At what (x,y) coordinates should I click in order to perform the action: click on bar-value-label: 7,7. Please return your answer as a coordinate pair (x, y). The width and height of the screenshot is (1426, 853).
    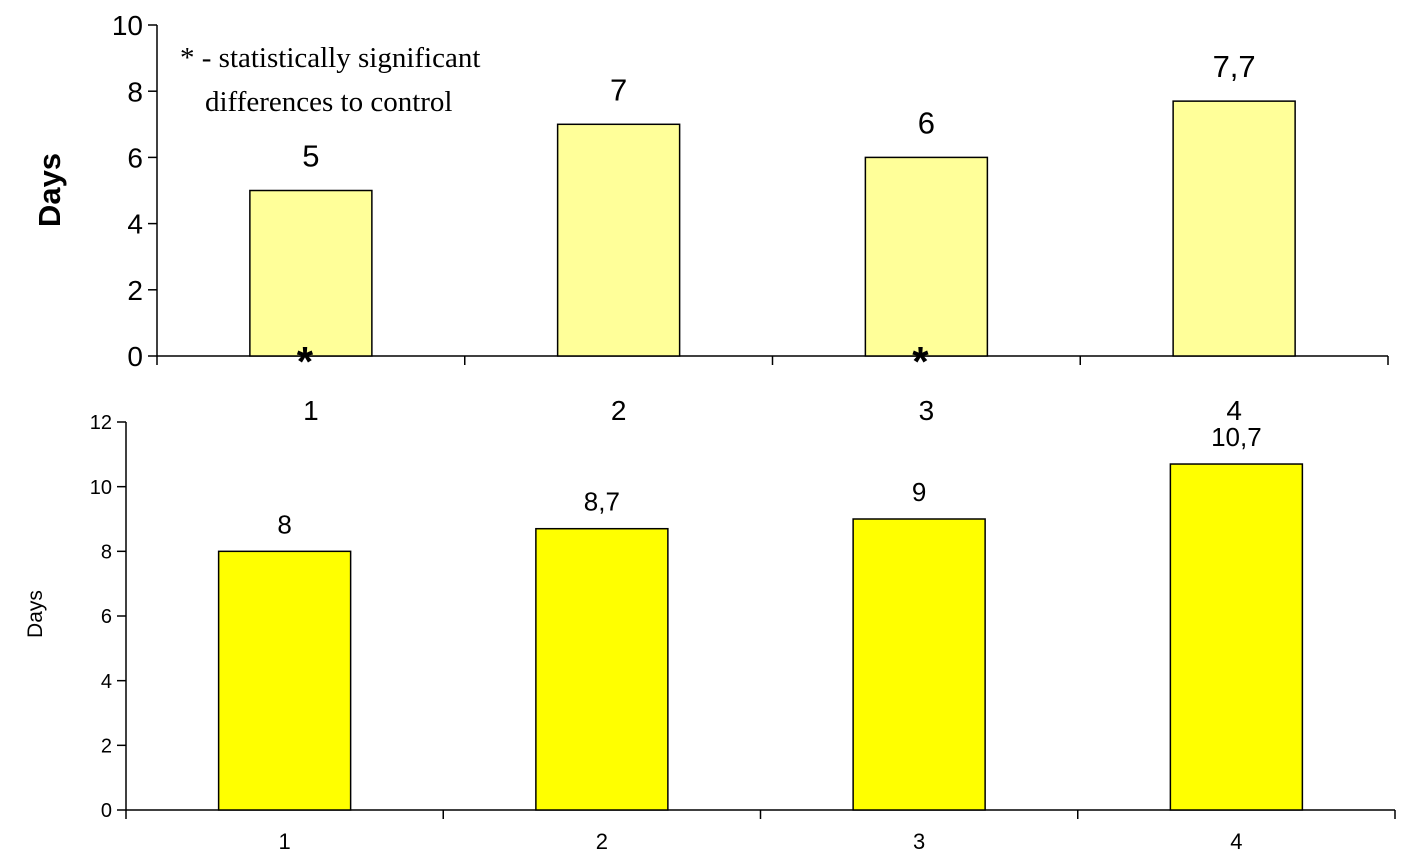
    Looking at the image, I should click on (1234, 66).